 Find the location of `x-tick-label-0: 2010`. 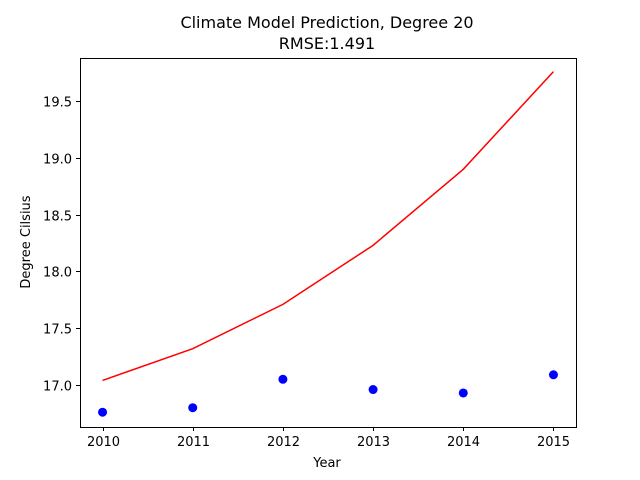

x-tick-label-0: 2010 is located at coordinates (103, 442).